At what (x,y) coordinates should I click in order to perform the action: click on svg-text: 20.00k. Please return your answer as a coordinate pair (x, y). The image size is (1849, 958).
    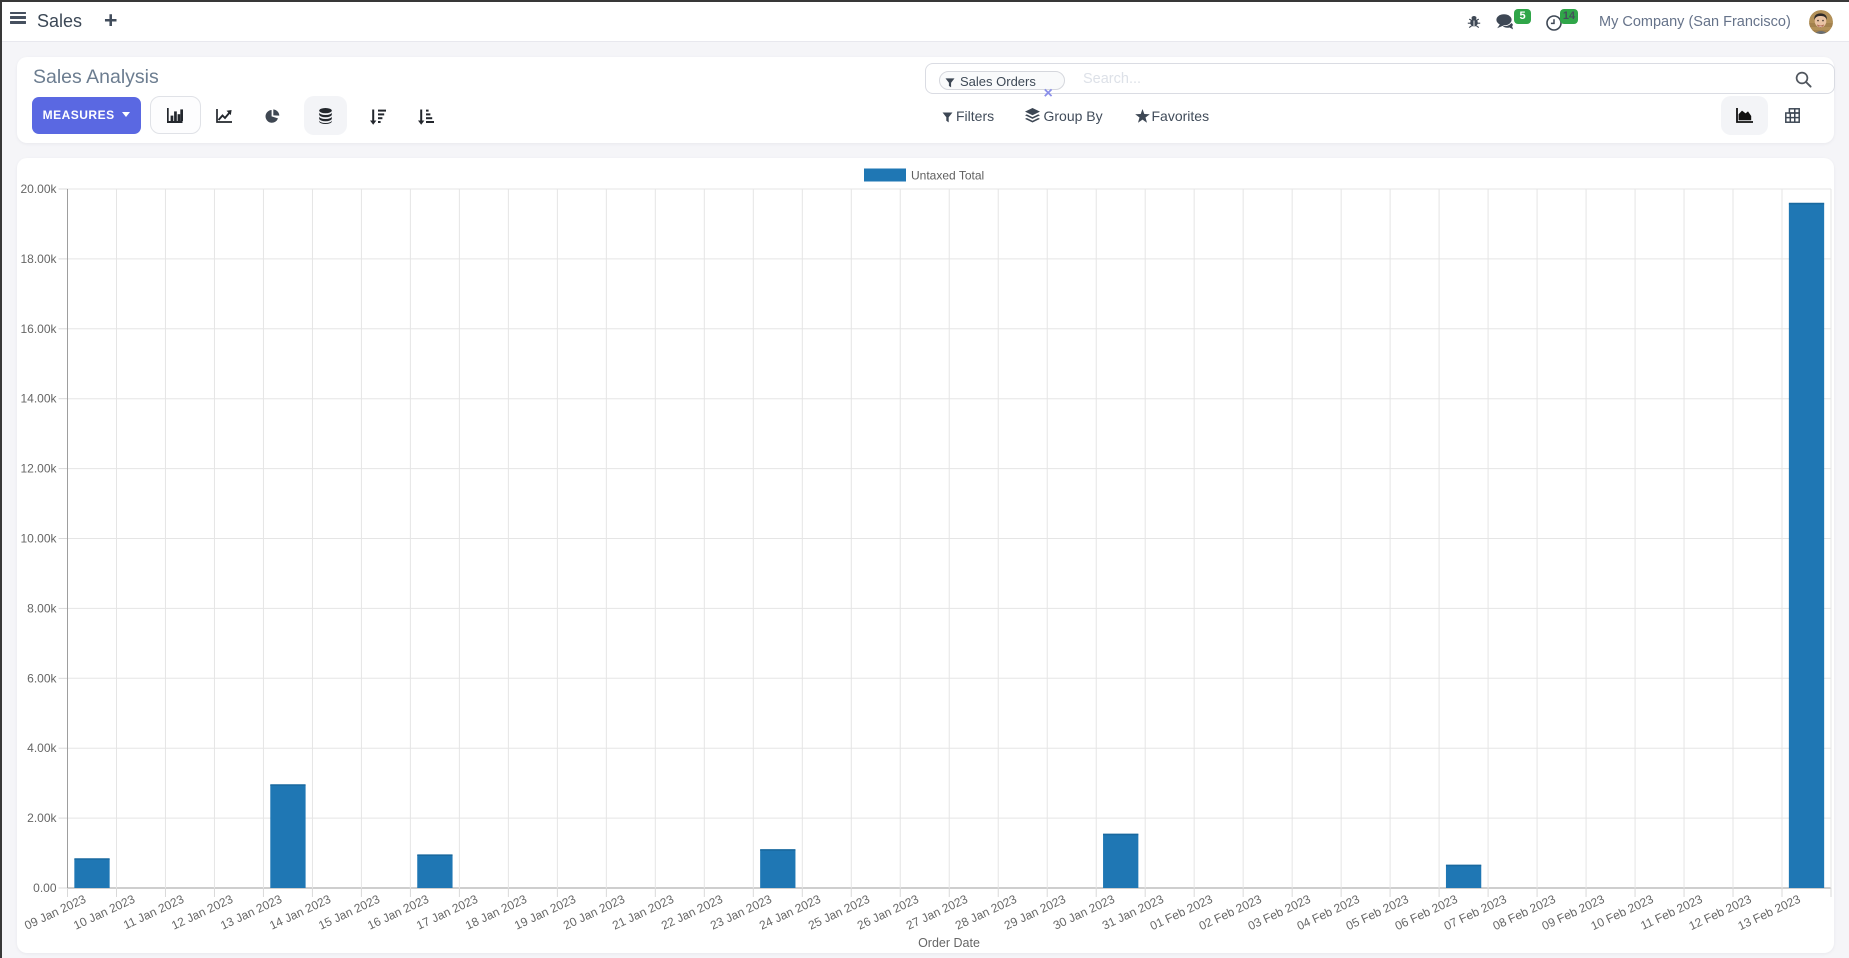
    Looking at the image, I should click on (38, 189).